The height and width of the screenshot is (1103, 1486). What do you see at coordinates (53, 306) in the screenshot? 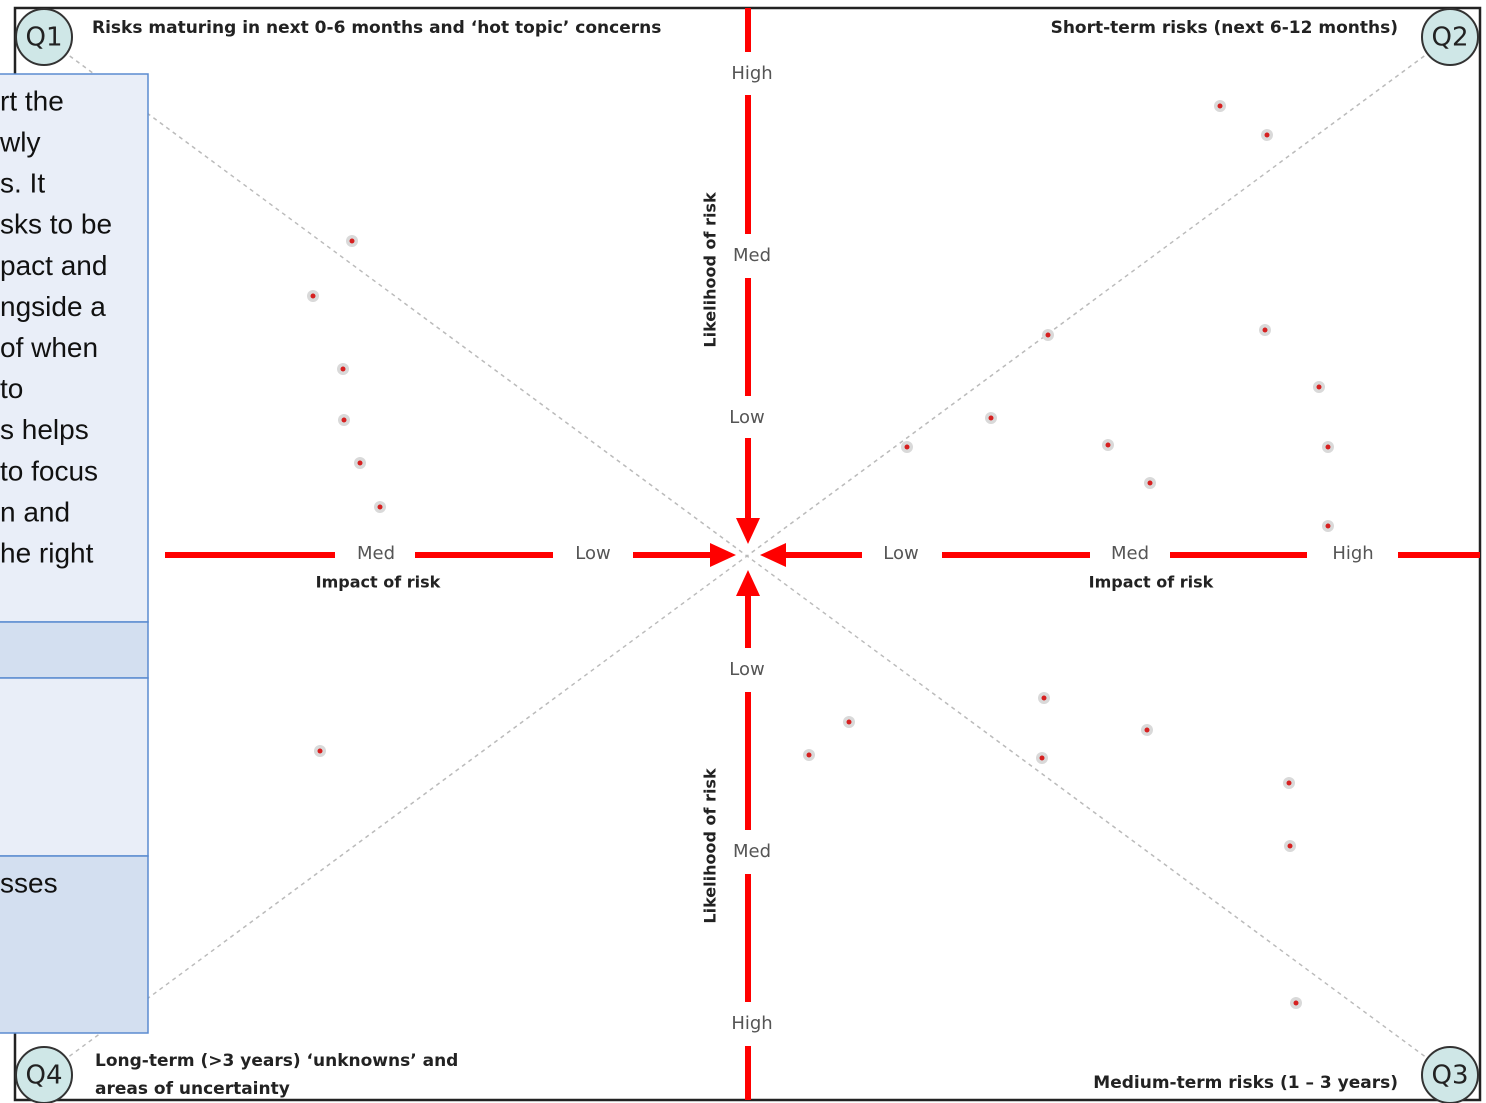
I see `panel-text: ngside a` at bounding box center [53, 306].